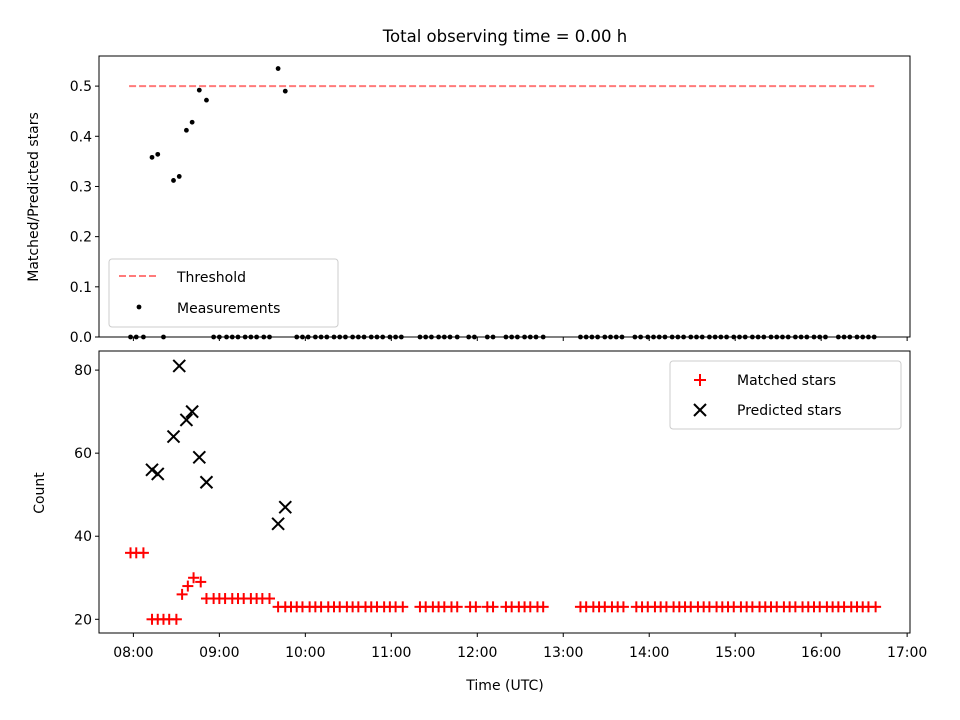  Describe the element at coordinates (649, 653) in the screenshot. I see `x-tick-label: 14:00` at that location.